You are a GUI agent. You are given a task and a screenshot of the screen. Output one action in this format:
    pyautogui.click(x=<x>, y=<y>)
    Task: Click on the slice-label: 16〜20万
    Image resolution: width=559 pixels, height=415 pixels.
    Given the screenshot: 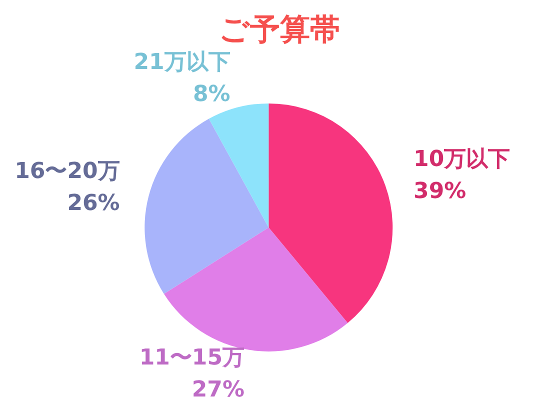 What is the action you would take?
    pyautogui.click(x=67, y=171)
    